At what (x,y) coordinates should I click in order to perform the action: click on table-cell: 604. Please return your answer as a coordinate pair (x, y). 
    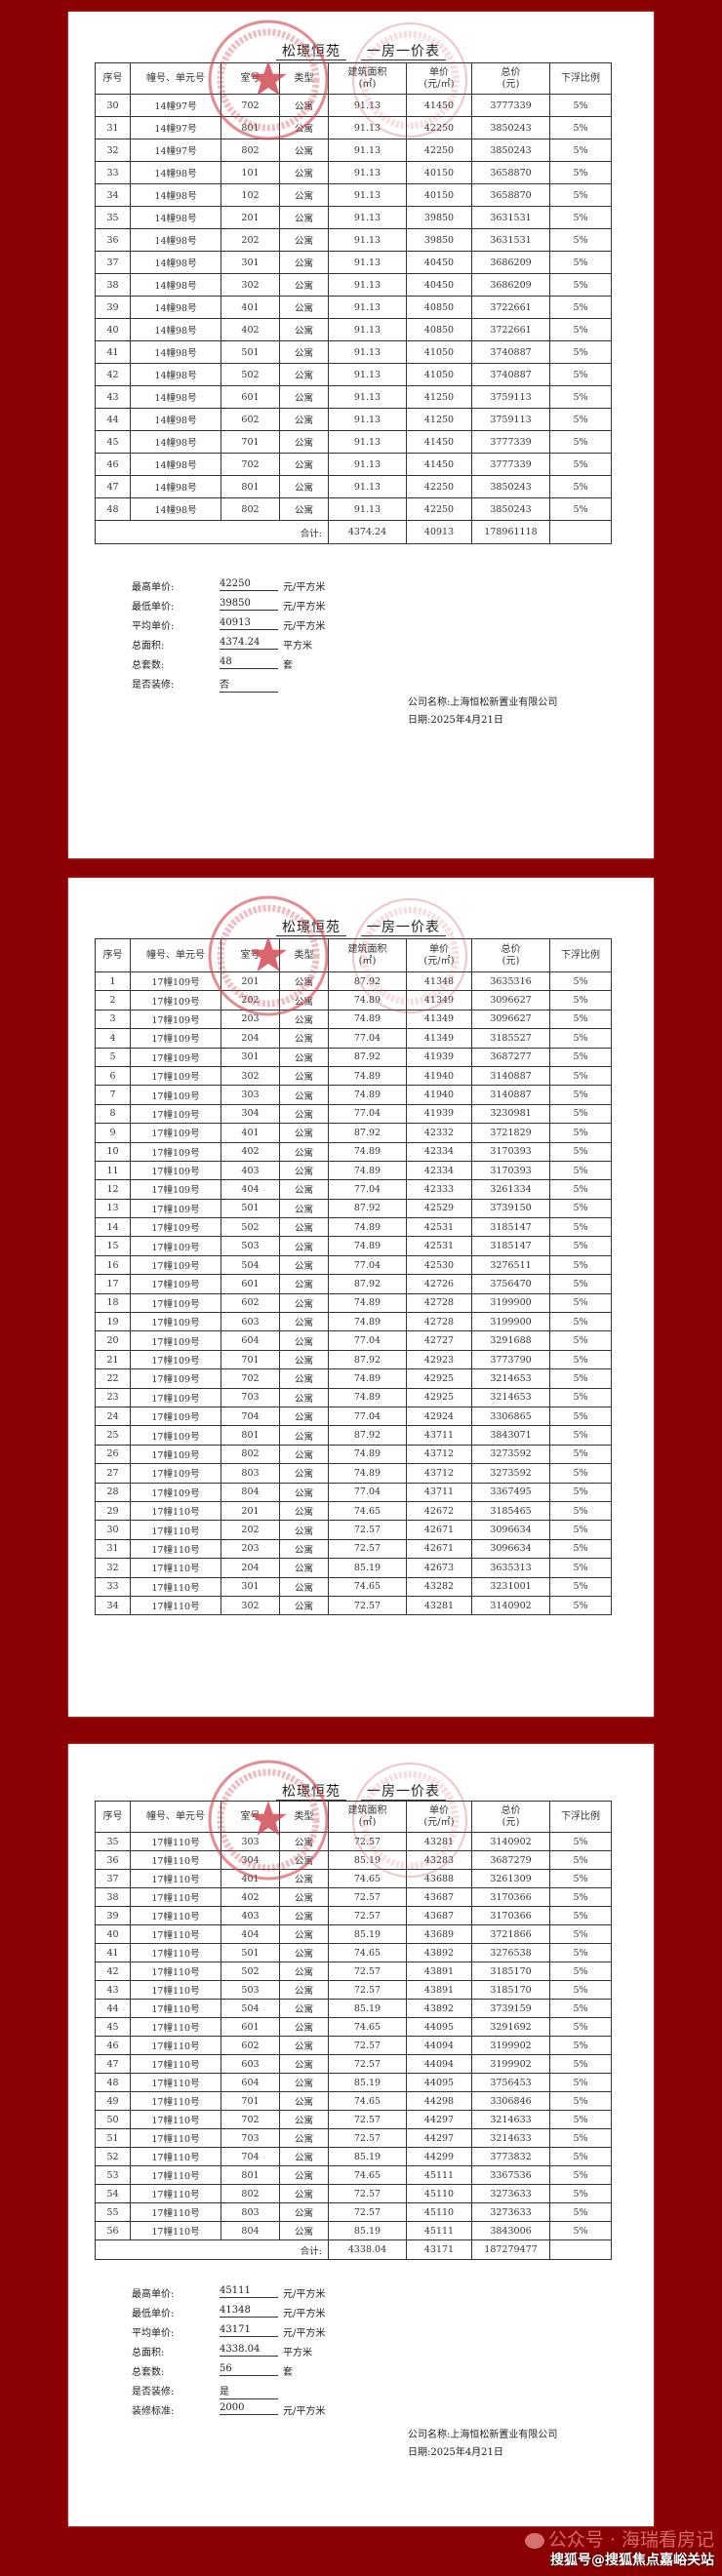
    Looking at the image, I should click on (250, 2082).